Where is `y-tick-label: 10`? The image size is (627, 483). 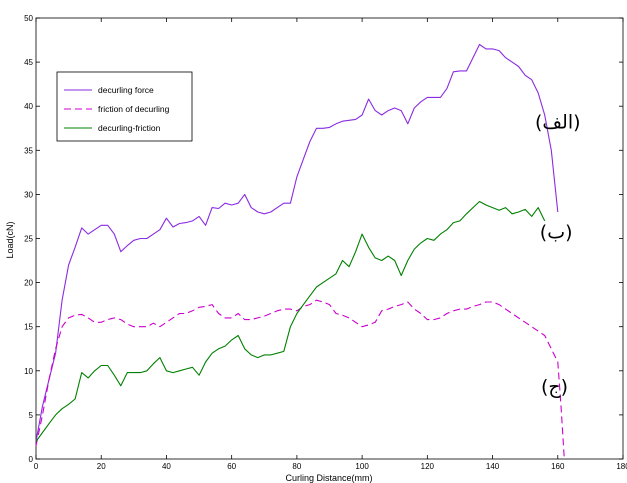
y-tick-label: 10 is located at coordinates (28, 371).